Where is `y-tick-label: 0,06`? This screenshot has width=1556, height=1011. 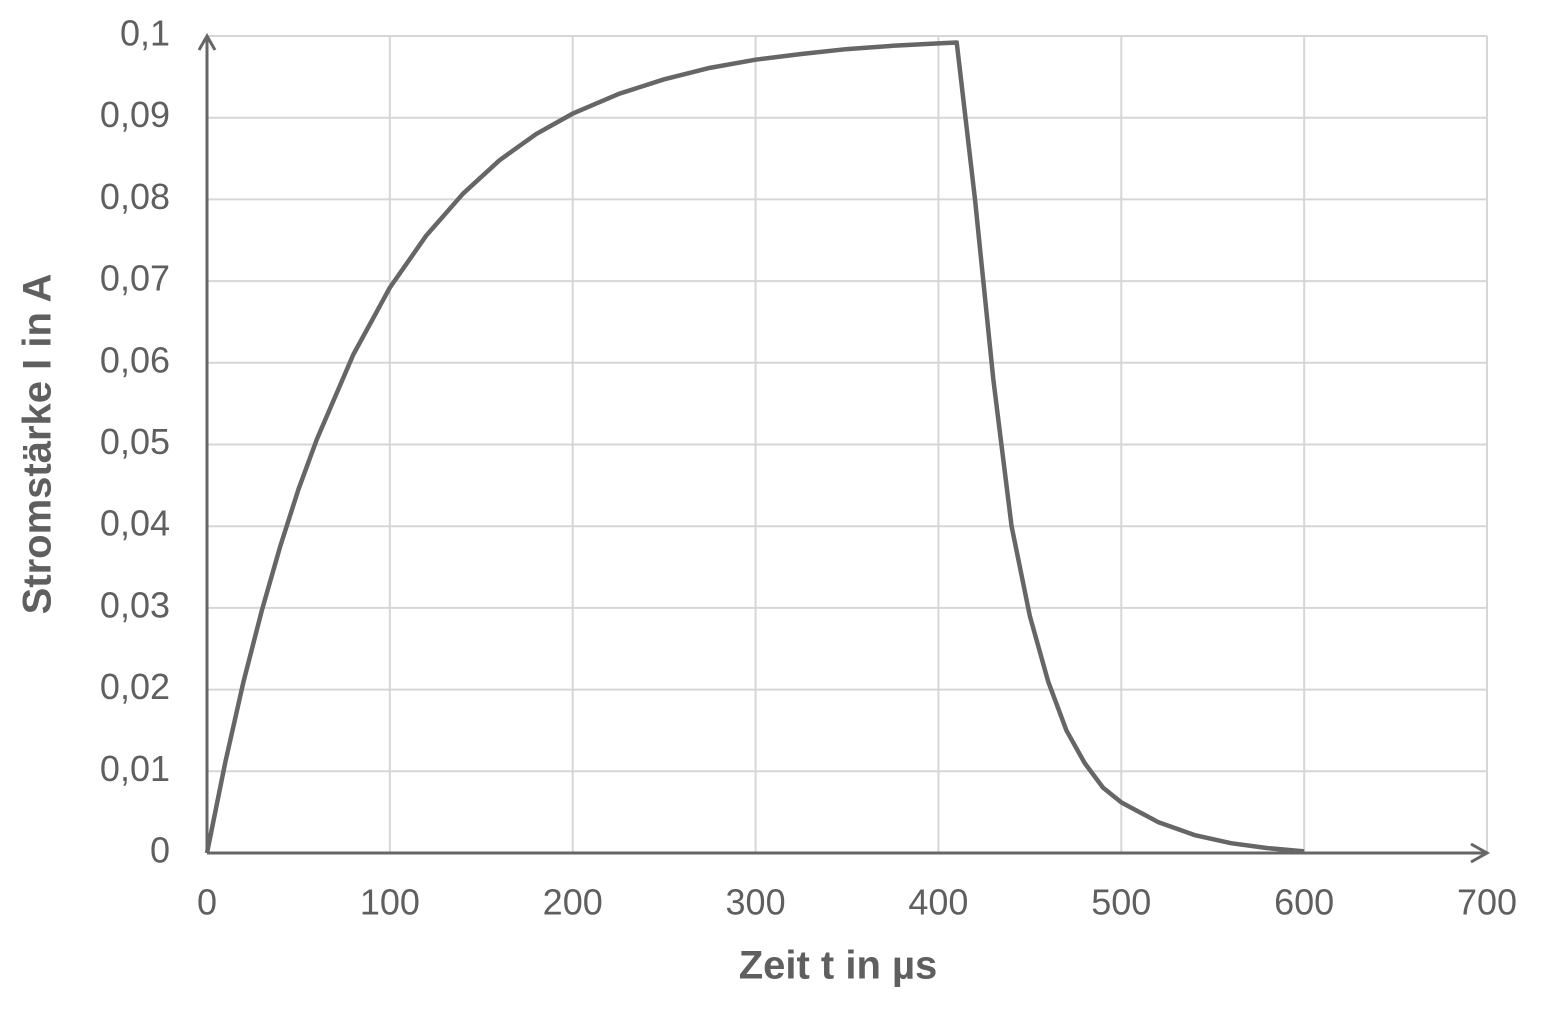 y-tick-label: 0,06 is located at coordinates (135, 359).